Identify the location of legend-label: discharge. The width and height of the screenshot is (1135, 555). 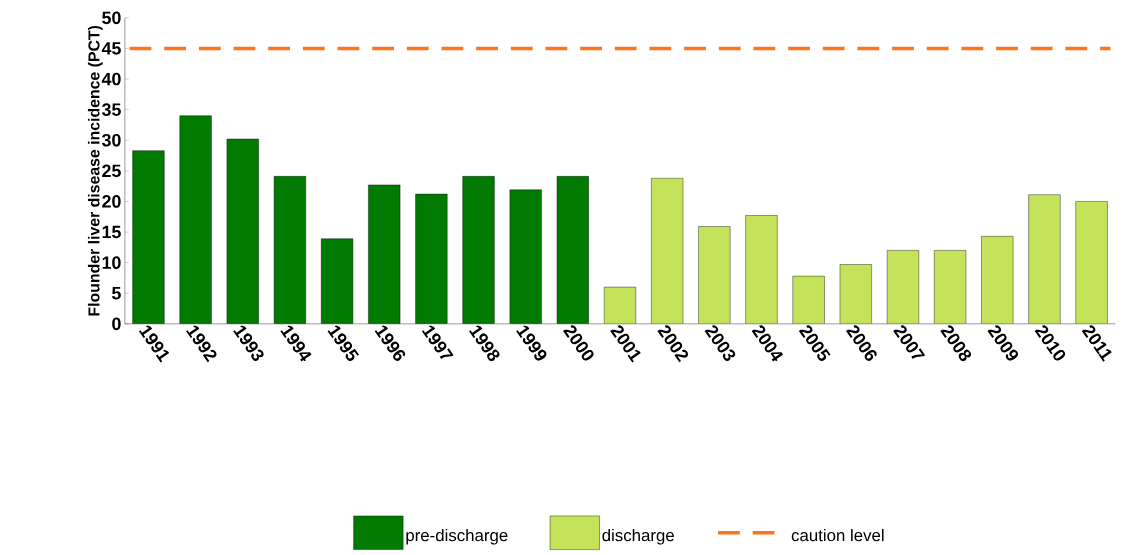
(638, 537).